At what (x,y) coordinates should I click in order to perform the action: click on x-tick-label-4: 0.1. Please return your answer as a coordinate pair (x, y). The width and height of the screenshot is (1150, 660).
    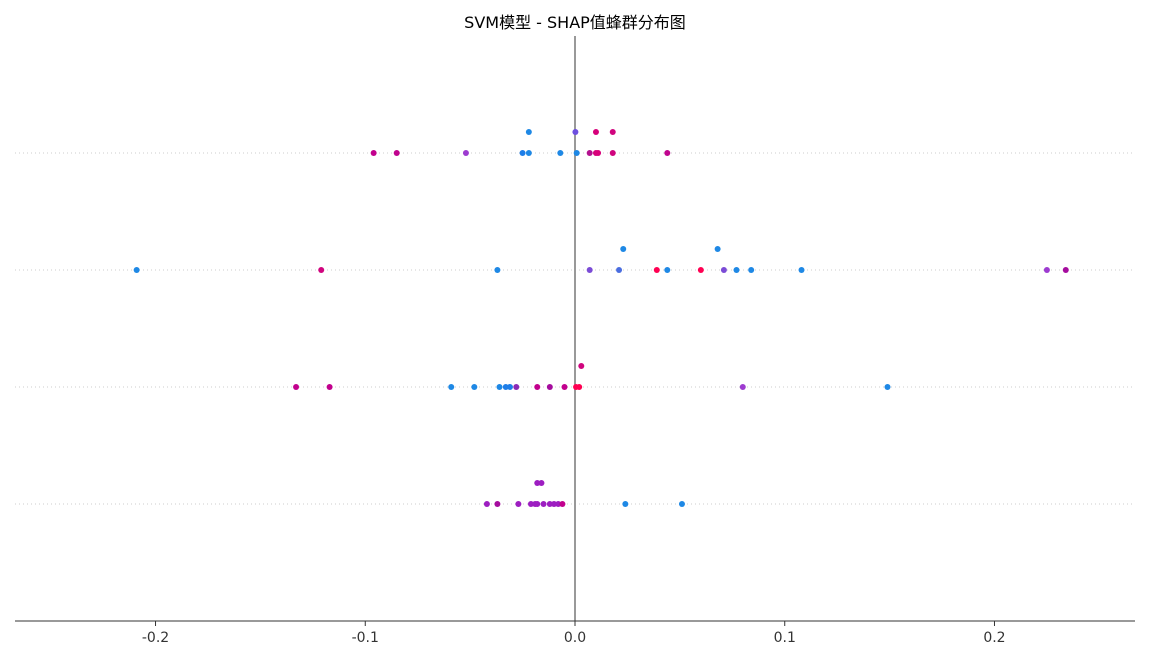
    Looking at the image, I should click on (785, 638).